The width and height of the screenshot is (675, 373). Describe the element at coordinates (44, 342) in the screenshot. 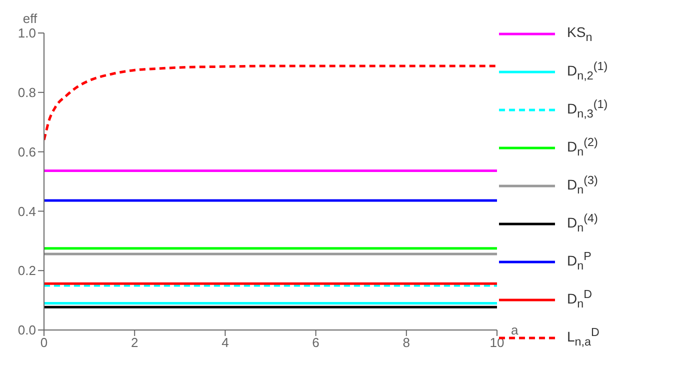

I see `x-tick-label: 0` at that location.